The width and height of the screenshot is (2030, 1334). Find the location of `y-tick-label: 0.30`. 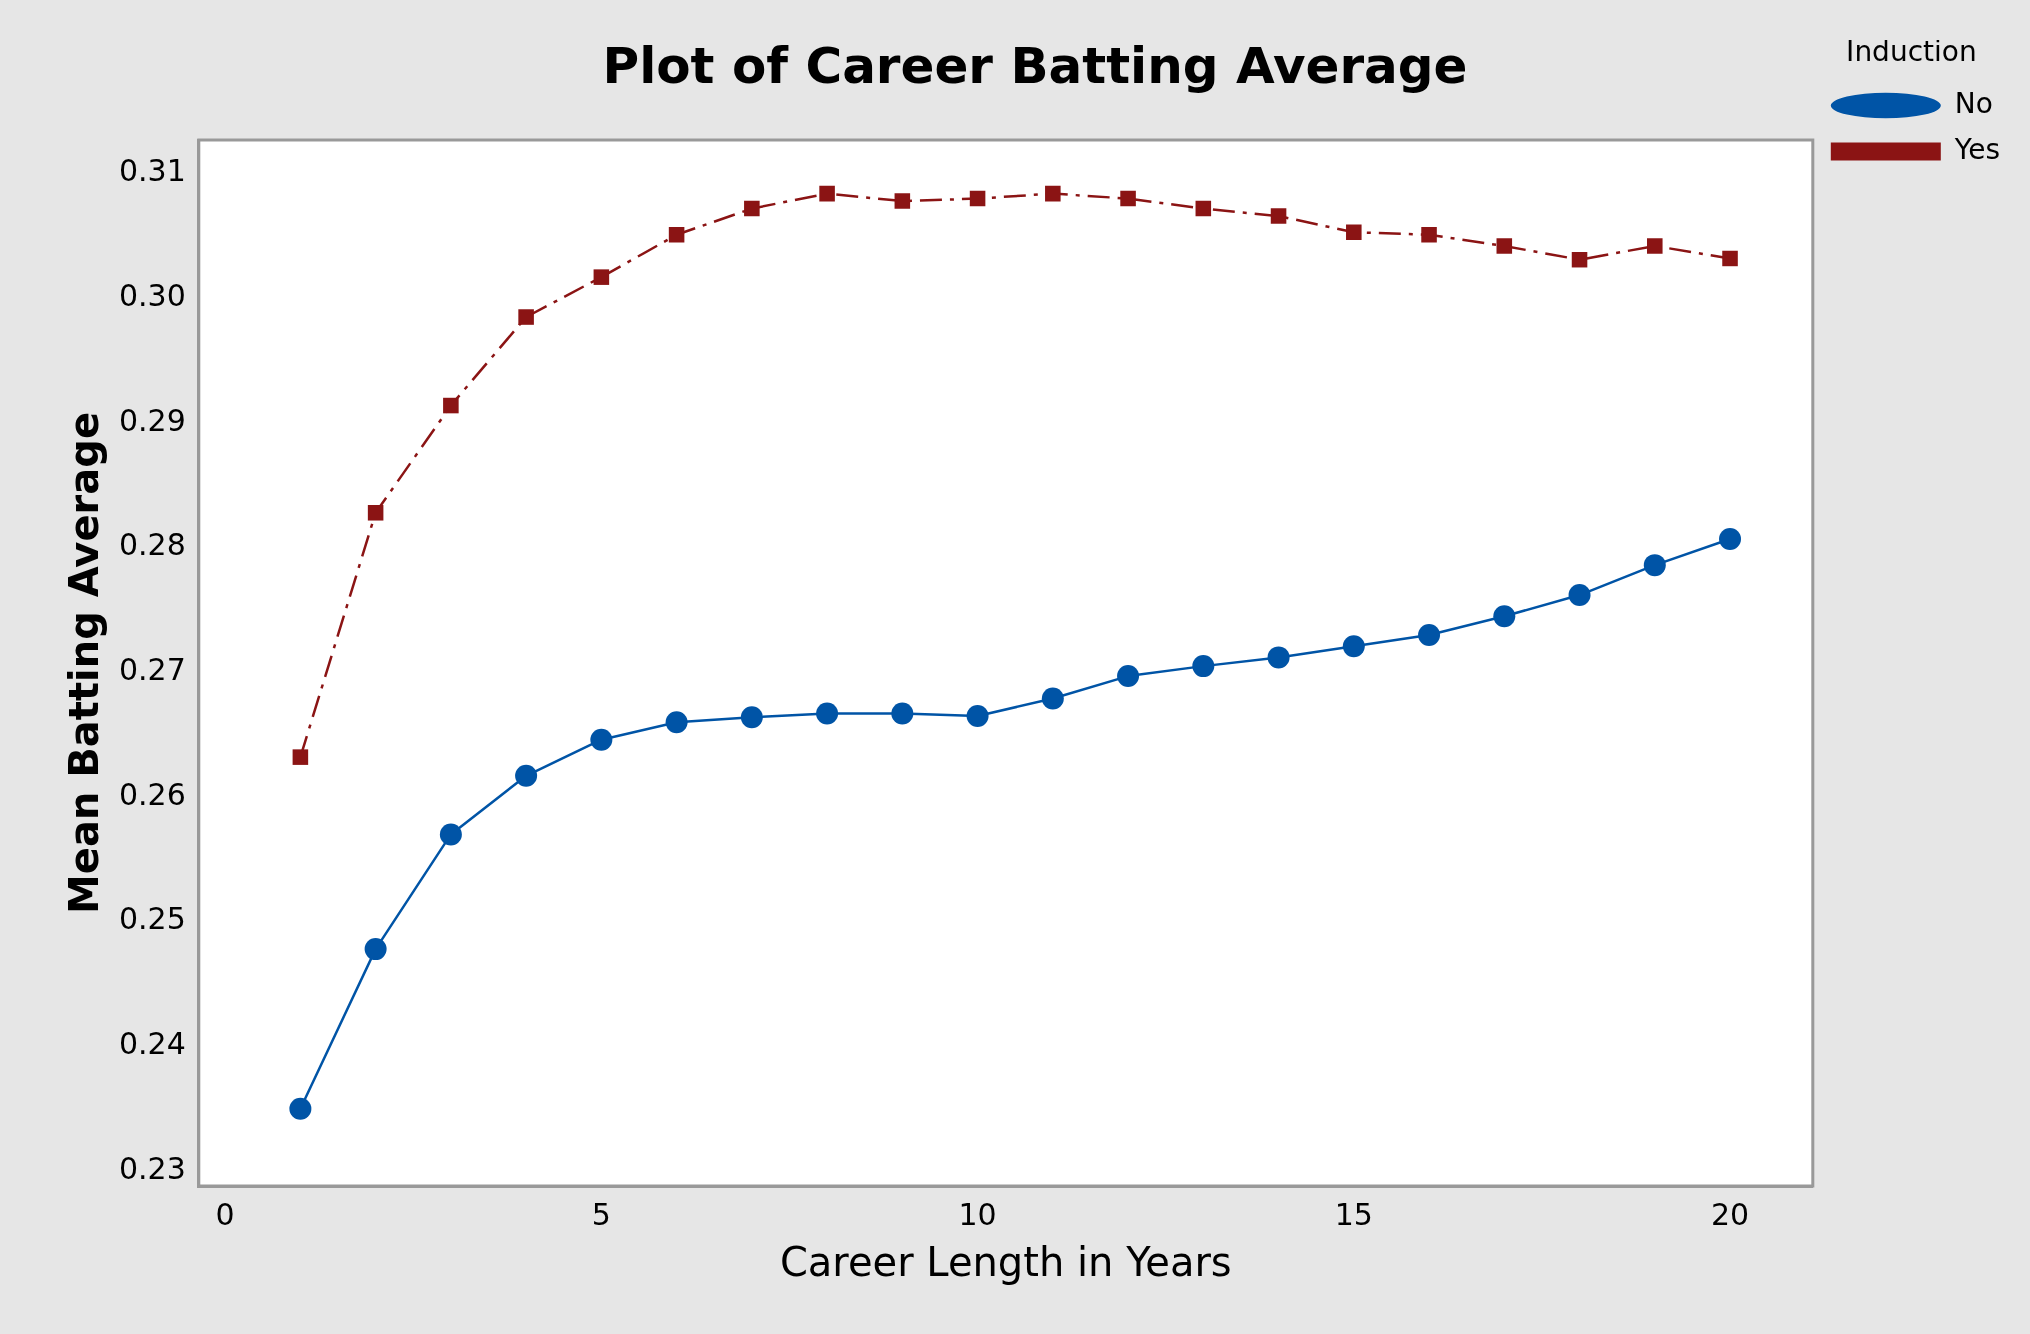

y-tick-label: 0.30 is located at coordinates (152, 296).